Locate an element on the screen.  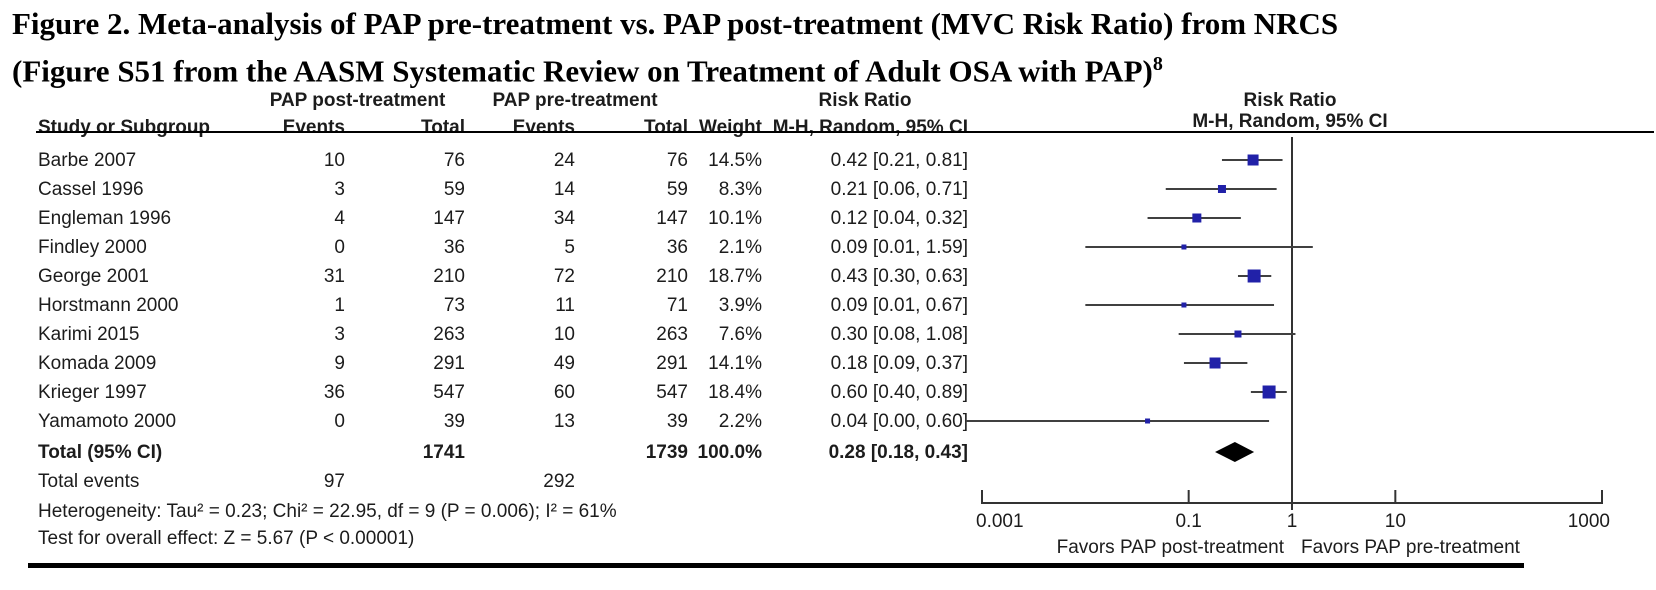
total-pre-value: 71 is located at coordinates (677, 305).